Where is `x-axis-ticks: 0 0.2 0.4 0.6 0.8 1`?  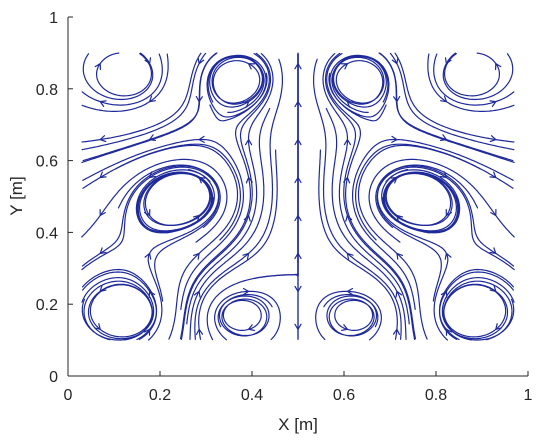
x-axis-ticks: 0 0.2 0.4 0.6 0.8 1 is located at coordinates (298, 387).